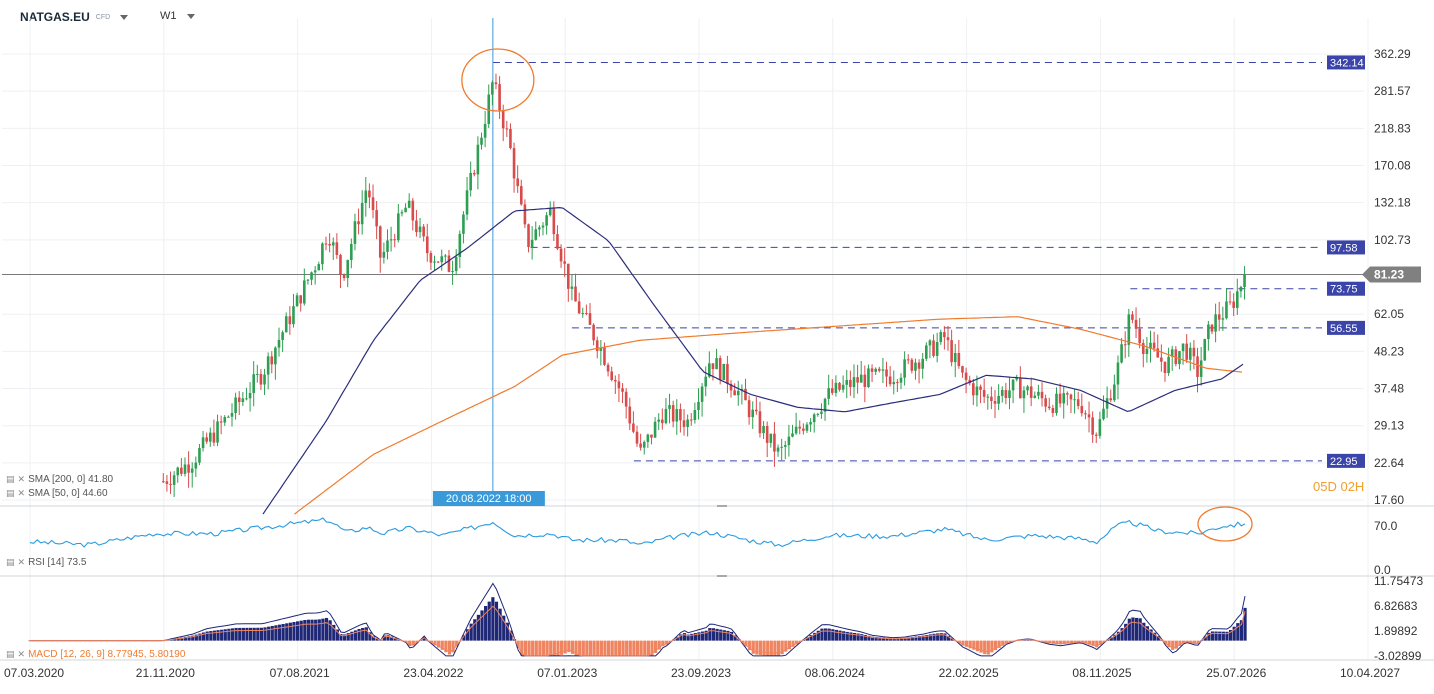  What do you see at coordinates (1339, 486) in the screenshot?
I see `candle-countdown: 05D 02H` at bounding box center [1339, 486].